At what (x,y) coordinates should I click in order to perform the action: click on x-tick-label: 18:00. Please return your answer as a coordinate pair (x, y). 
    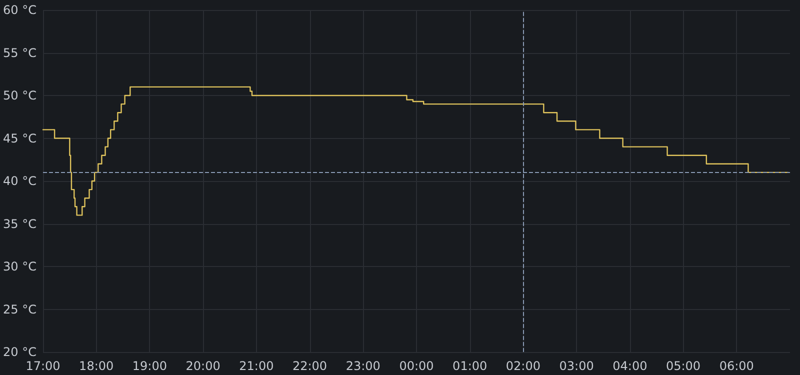
    Looking at the image, I should click on (96, 366).